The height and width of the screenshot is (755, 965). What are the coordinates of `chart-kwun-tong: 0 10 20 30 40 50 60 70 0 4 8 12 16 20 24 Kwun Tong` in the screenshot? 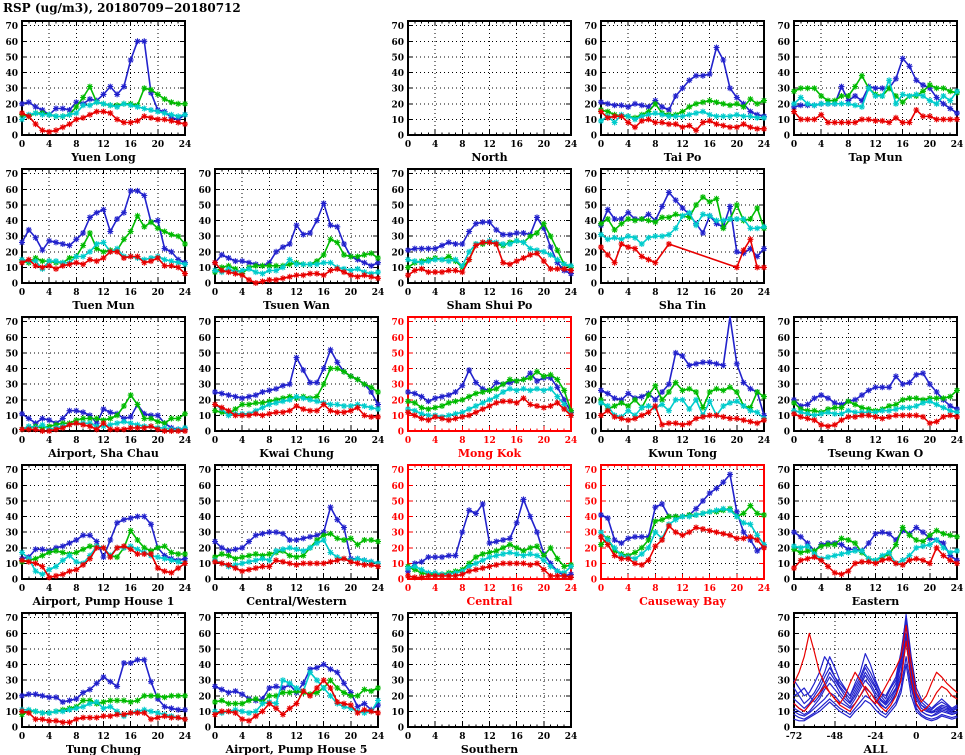 It's located at (677, 388).